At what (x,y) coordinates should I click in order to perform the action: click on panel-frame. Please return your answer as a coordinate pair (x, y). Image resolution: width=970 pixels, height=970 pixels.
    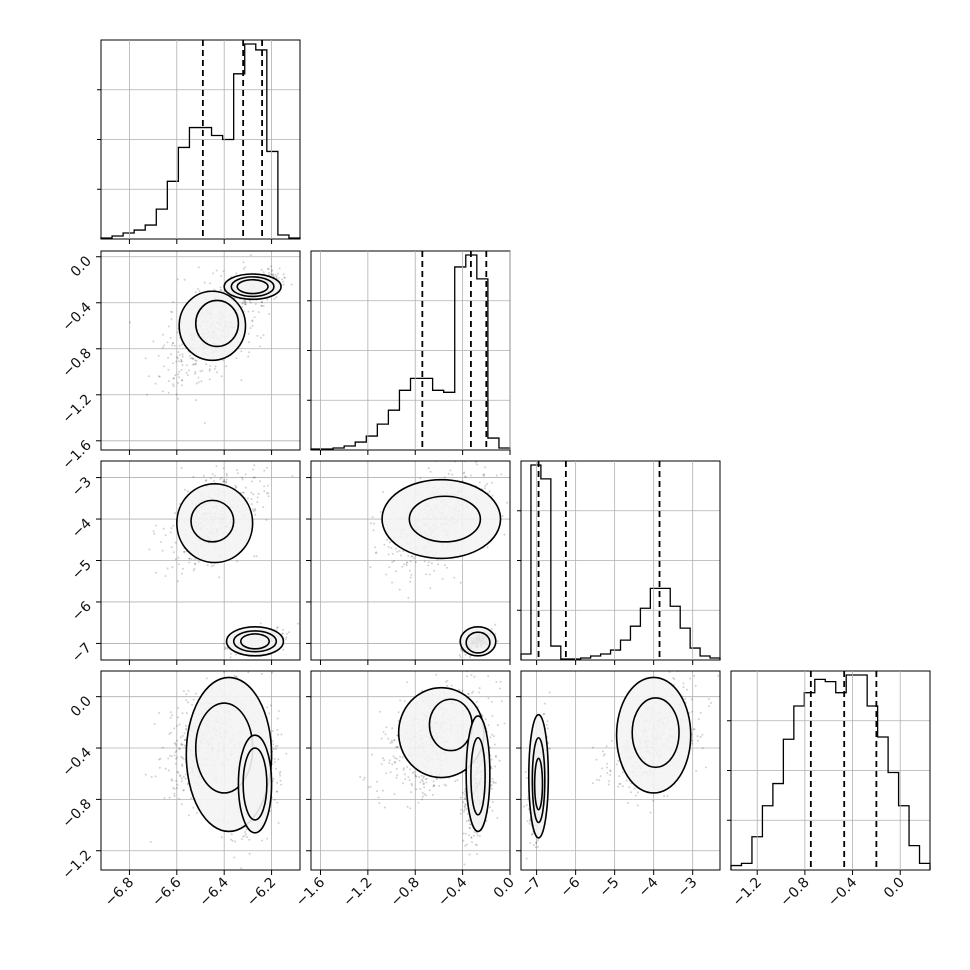
    Looking at the image, I should click on (410, 560).